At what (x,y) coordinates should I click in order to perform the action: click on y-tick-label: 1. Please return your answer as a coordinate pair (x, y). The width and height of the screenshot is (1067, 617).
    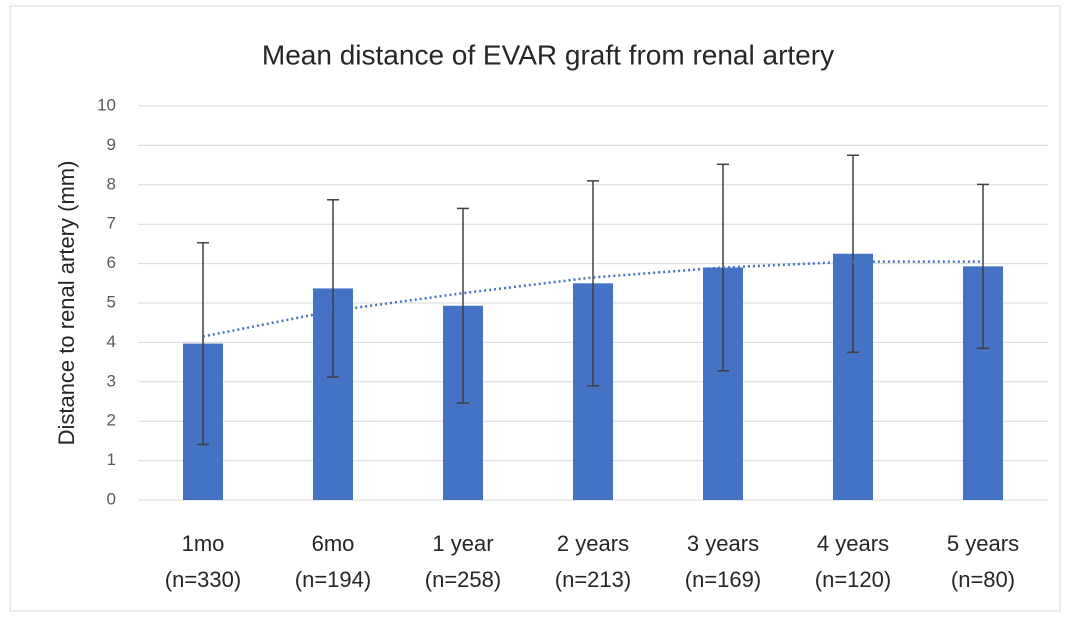
    Looking at the image, I should click on (111, 459).